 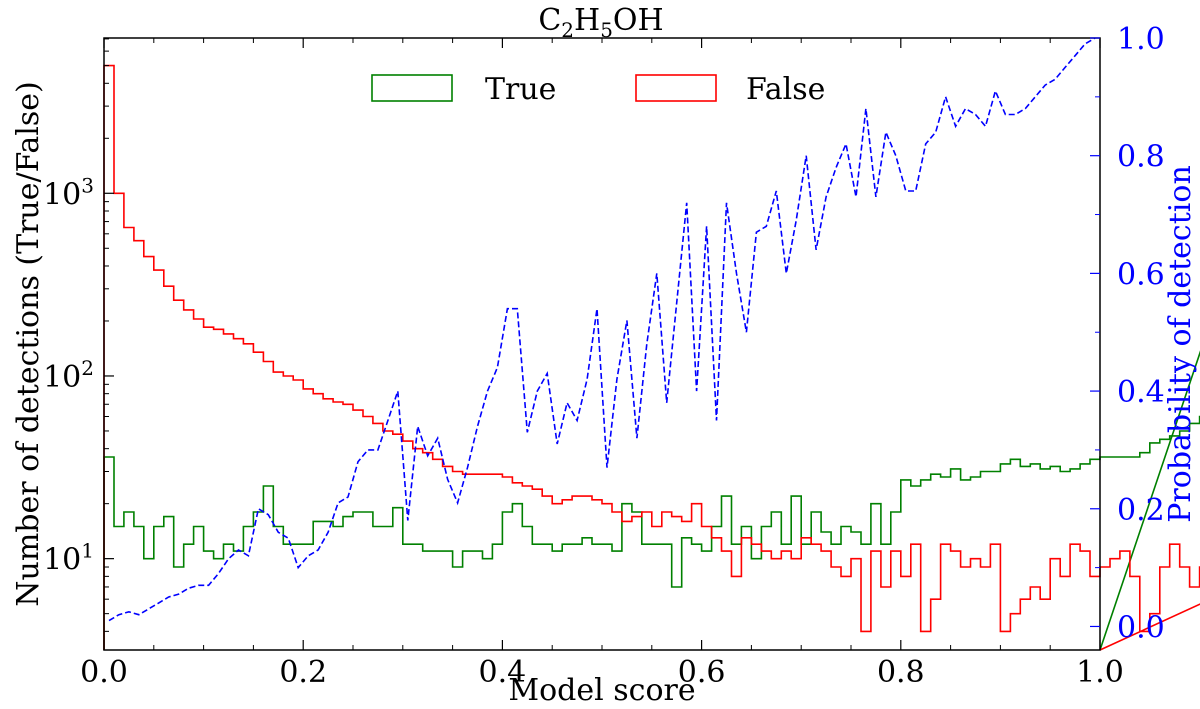 What do you see at coordinates (68, 192) in the screenshot?
I see `y-left-tick-label: 10³` at bounding box center [68, 192].